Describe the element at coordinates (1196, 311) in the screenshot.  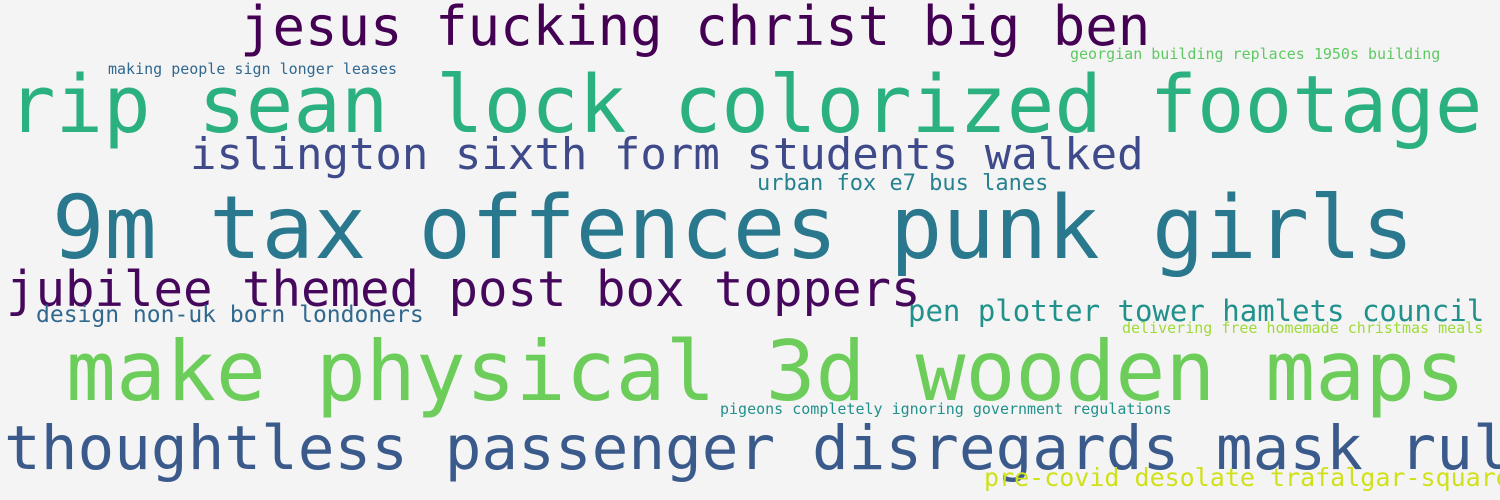
I see `phrase-pen-plotter: pen plotter tower hamlets council` at that location.